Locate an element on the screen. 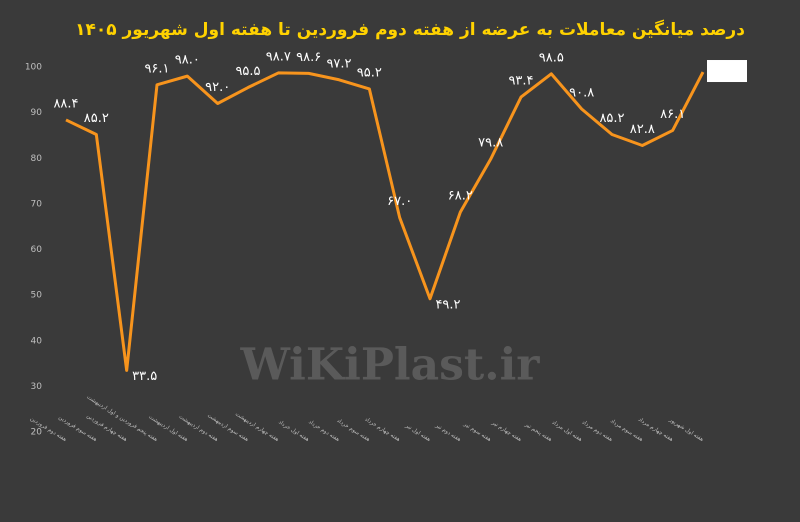 The height and width of the screenshot is (522, 800). watermark: WiKiPlast.ir is located at coordinates (390, 365).